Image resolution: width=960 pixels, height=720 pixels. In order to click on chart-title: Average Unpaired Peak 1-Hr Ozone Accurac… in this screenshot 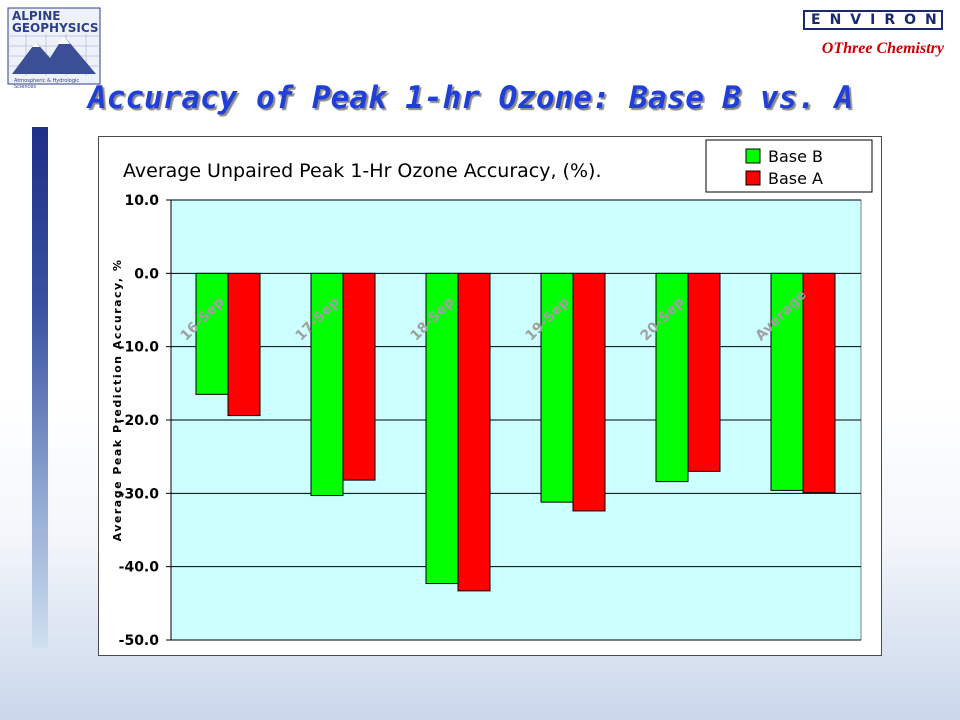, I will do `click(362, 171)`.